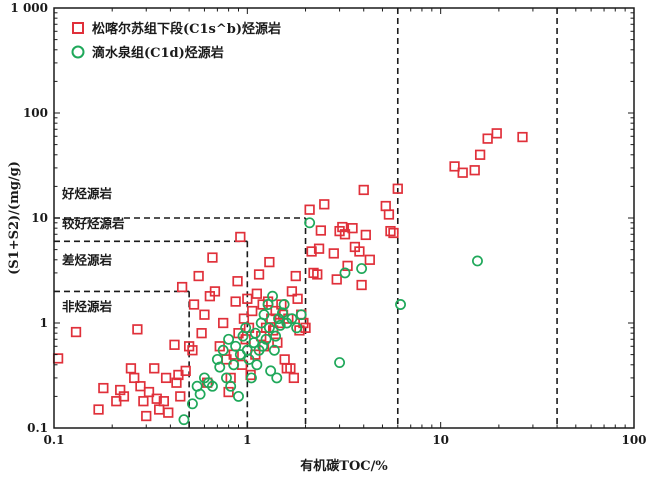 The width and height of the screenshot is (650, 480). Describe the element at coordinates (78, 28) in the screenshot. I see `legend-square-marker` at that location.